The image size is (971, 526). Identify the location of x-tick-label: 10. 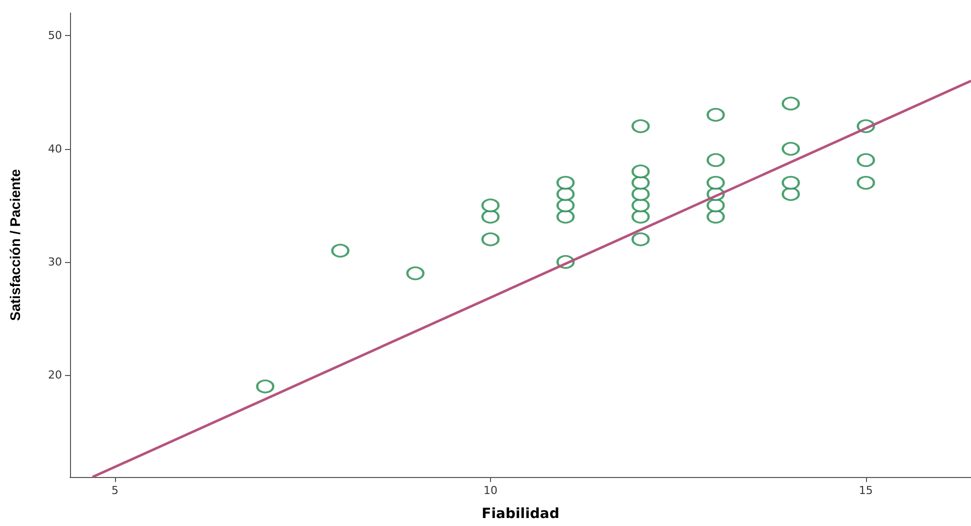
(490, 490).